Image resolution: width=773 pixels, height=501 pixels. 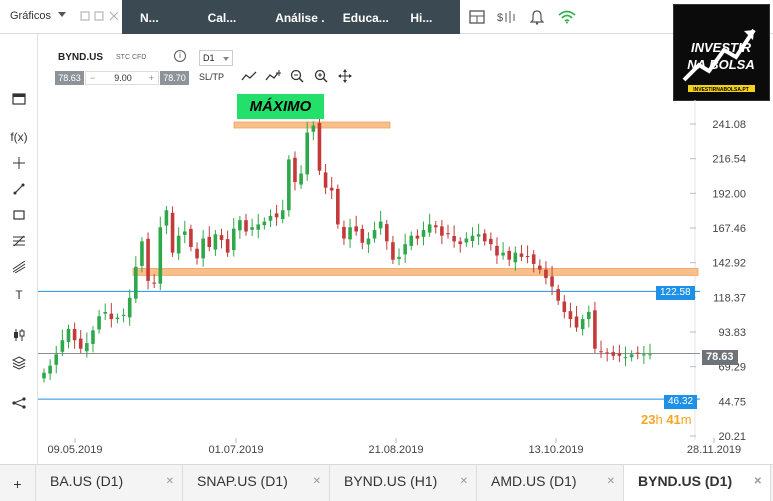 I want to click on max-annotation: MÁXIMO, so click(x=280, y=106).